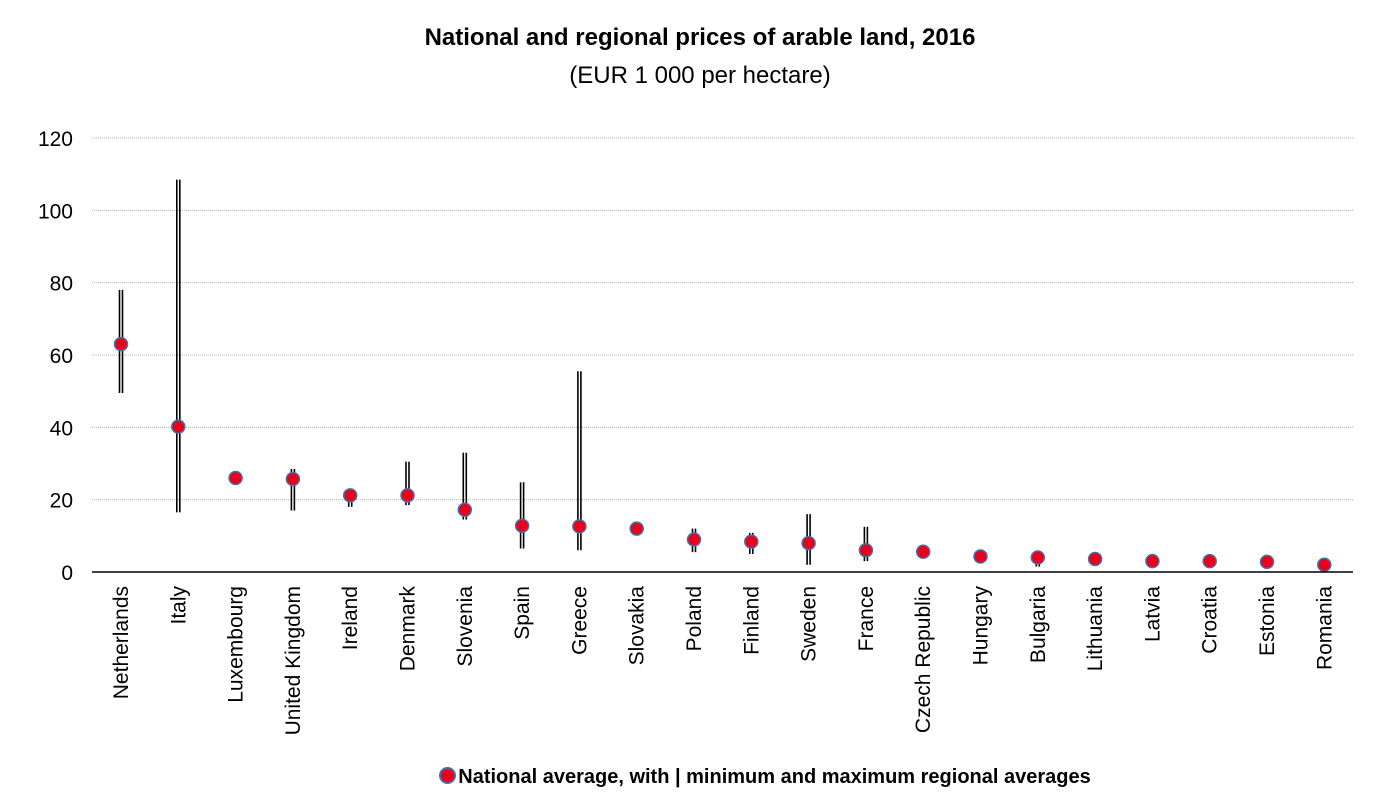 The width and height of the screenshot is (1376, 802). I want to click on x-tick-label: Ireland, so click(350, 618).